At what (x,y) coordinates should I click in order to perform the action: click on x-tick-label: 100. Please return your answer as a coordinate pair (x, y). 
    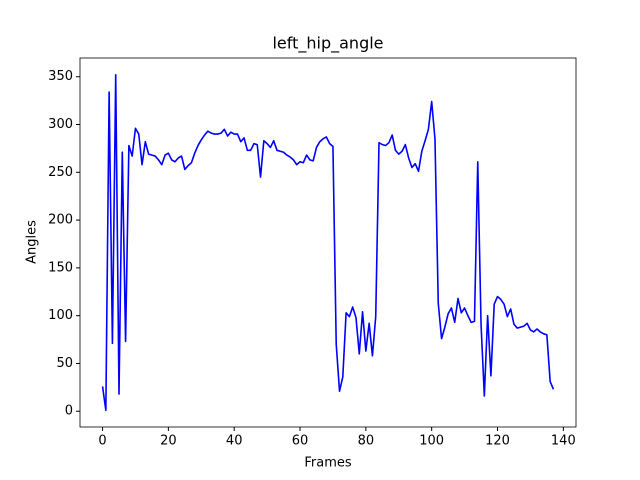
    Looking at the image, I should click on (431, 441).